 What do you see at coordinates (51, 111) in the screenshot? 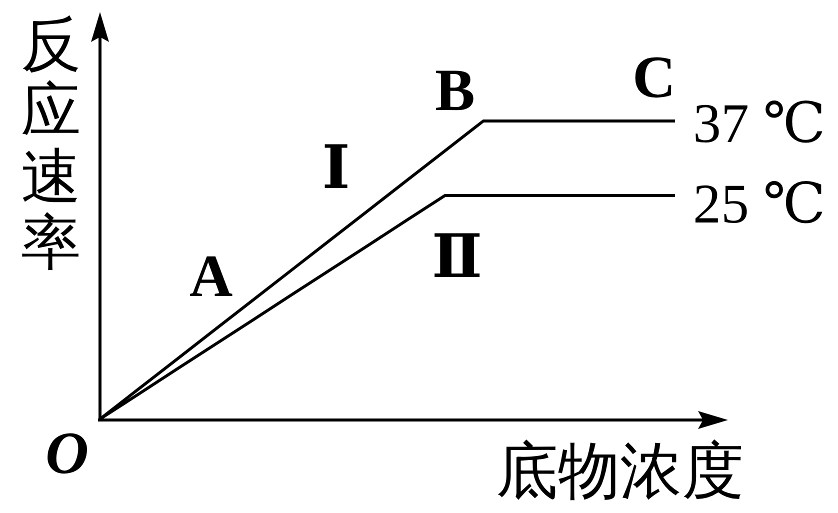
I see `y-axis-title-char: 应` at bounding box center [51, 111].